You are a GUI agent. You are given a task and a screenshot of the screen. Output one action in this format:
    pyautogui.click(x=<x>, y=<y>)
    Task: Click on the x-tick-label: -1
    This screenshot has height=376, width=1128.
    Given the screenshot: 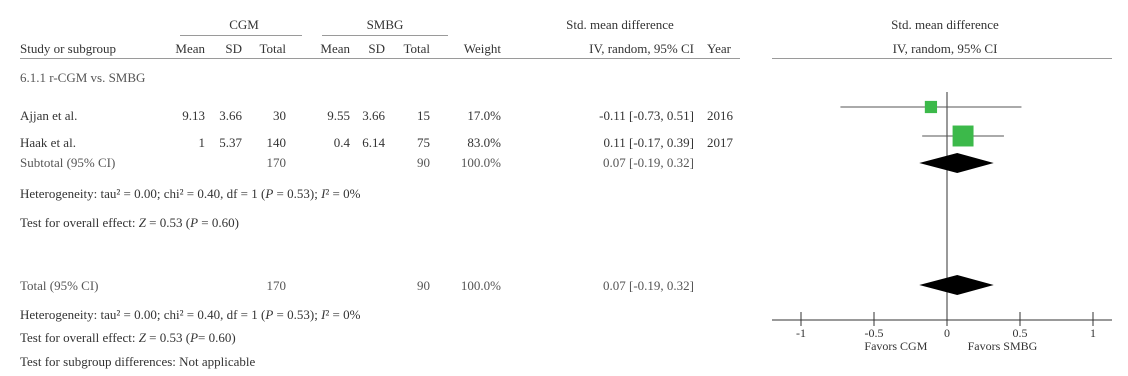 What is the action you would take?
    pyautogui.click(x=801, y=333)
    